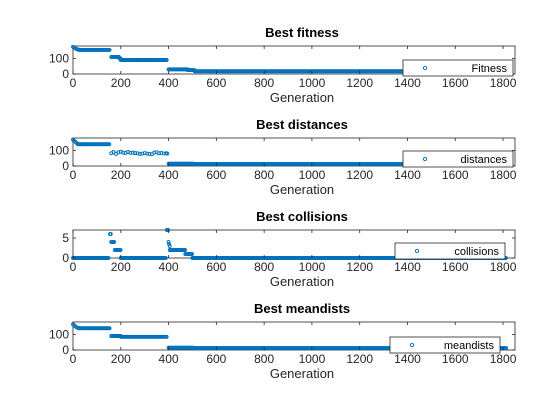  I want to click on subplot-title: Best distances, so click(302, 124).